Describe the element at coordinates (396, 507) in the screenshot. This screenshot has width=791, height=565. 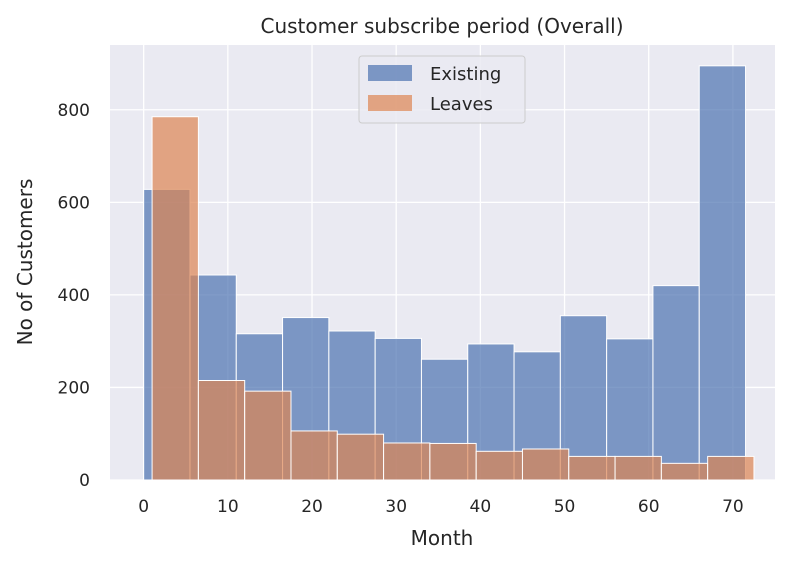
I see `x-tick-label: 30` at that location.